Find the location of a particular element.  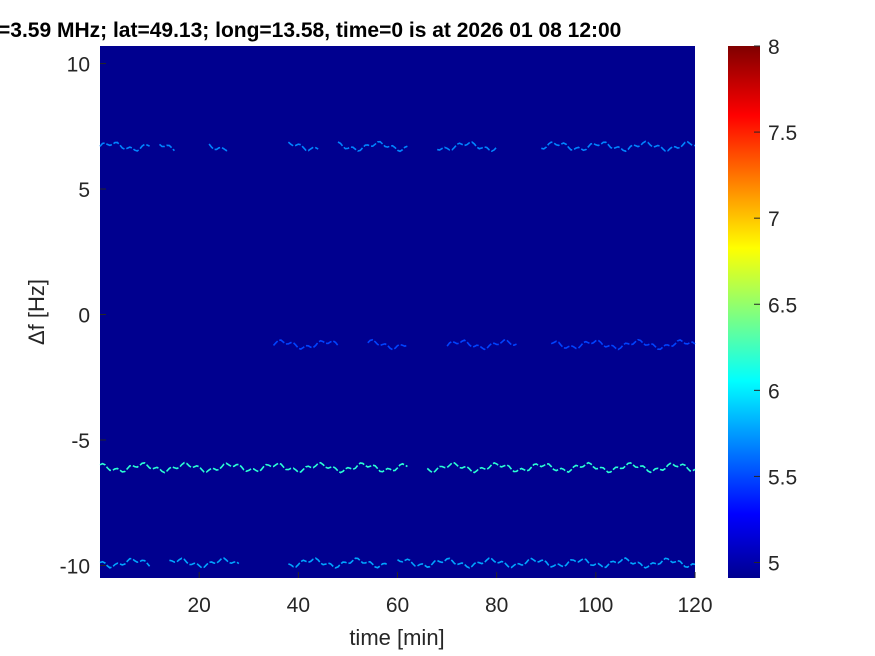

y-tick-label: 5 is located at coordinates (84, 190).